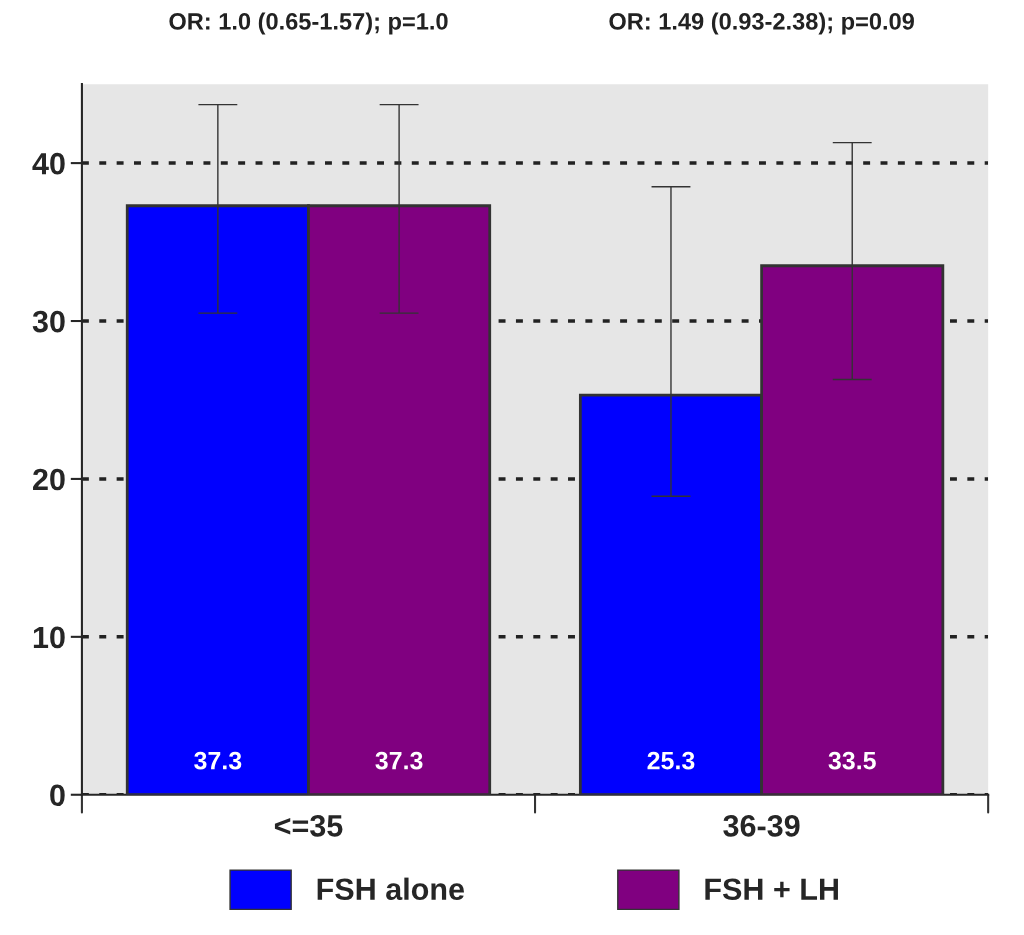 The height and width of the screenshot is (935, 1024). I want to click on y-tick-label: 20, so click(49, 479).